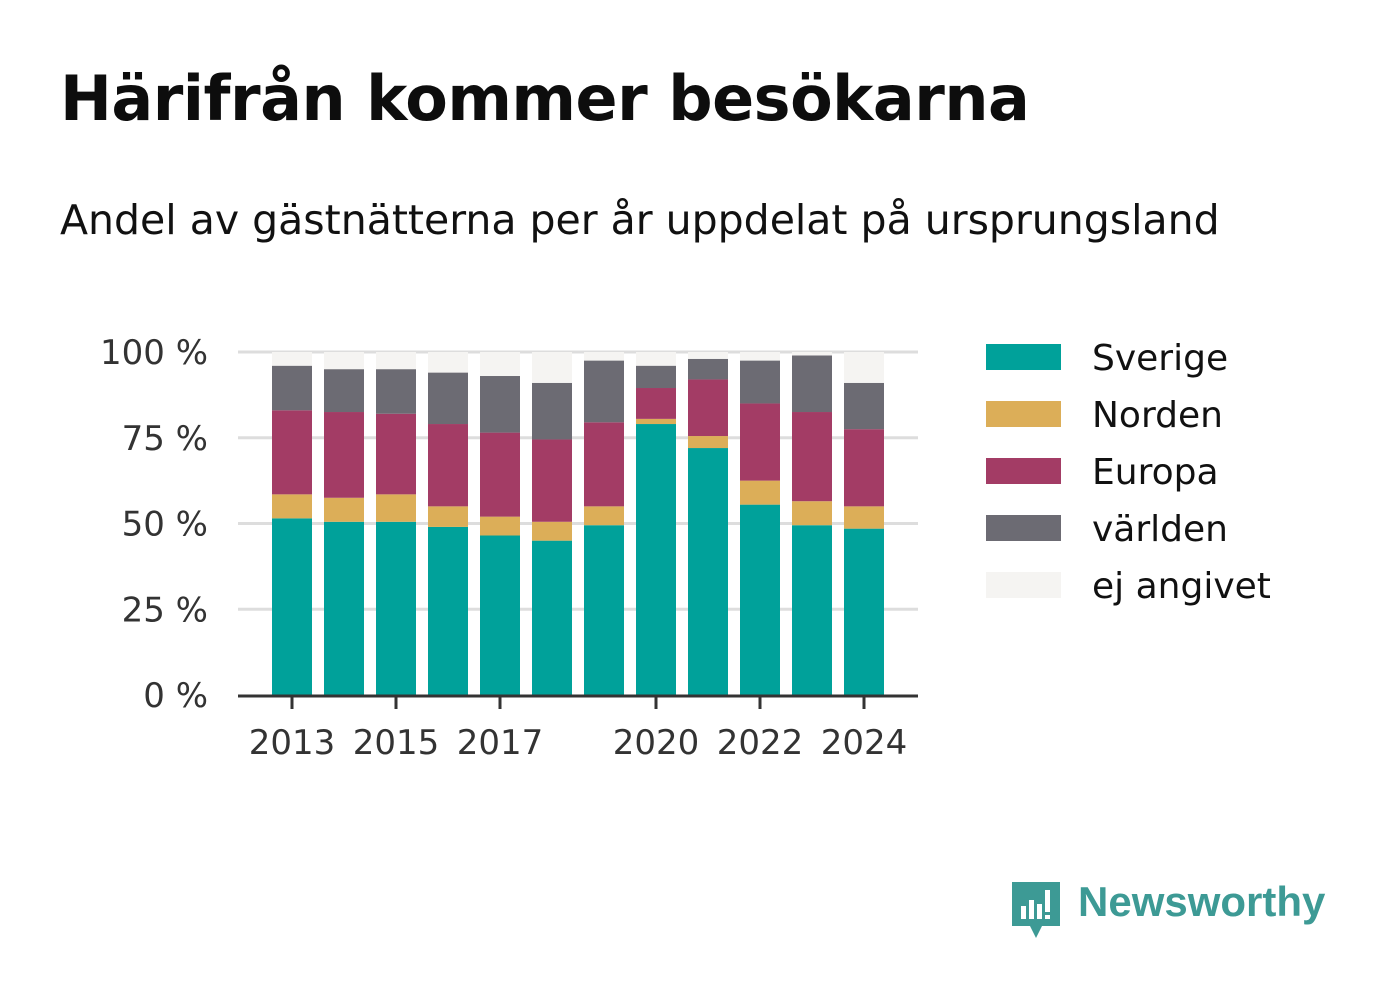 This screenshot has height=999, width=1382. Describe the element at coordinates (448, 516) in the screenshot. I see `bar-segment-Norden-2016` at that location.